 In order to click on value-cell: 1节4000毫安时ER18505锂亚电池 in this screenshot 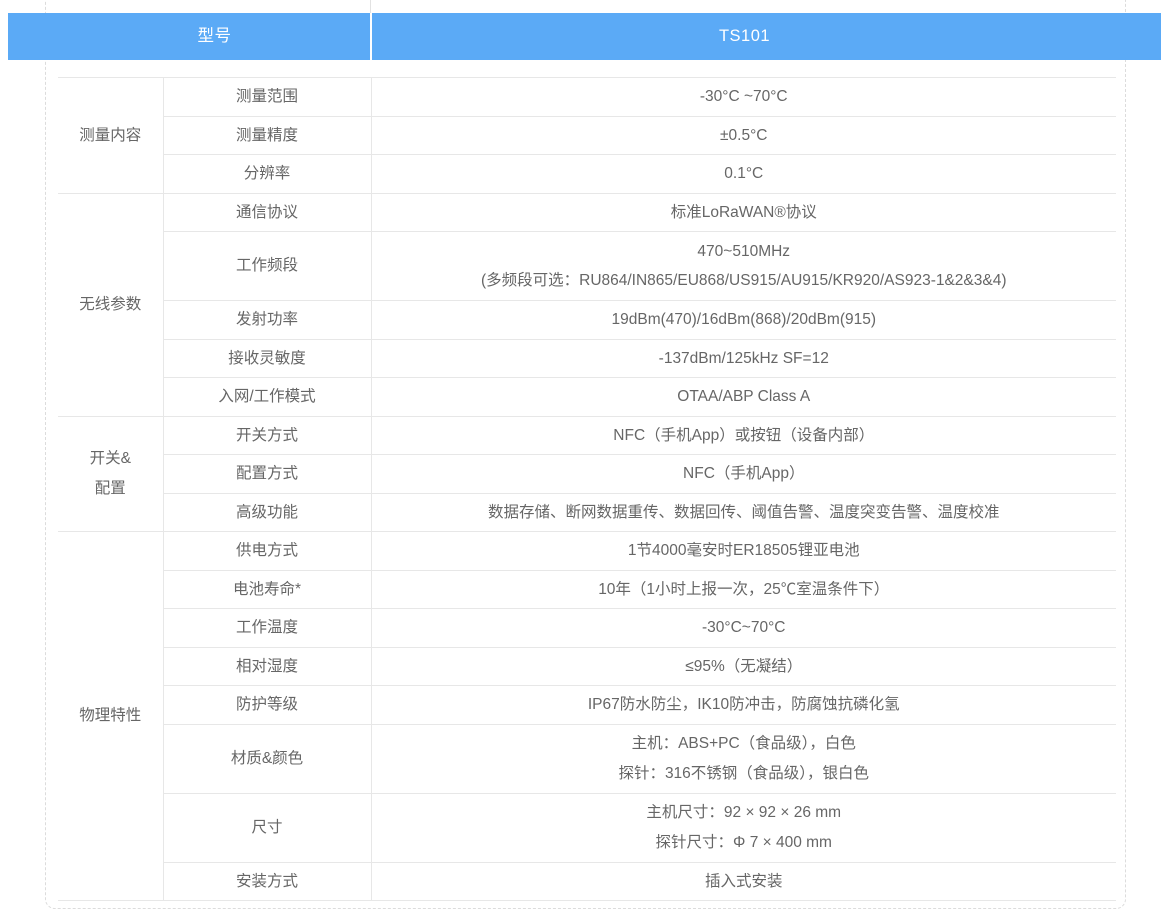, I will do `click(743, 551)`.